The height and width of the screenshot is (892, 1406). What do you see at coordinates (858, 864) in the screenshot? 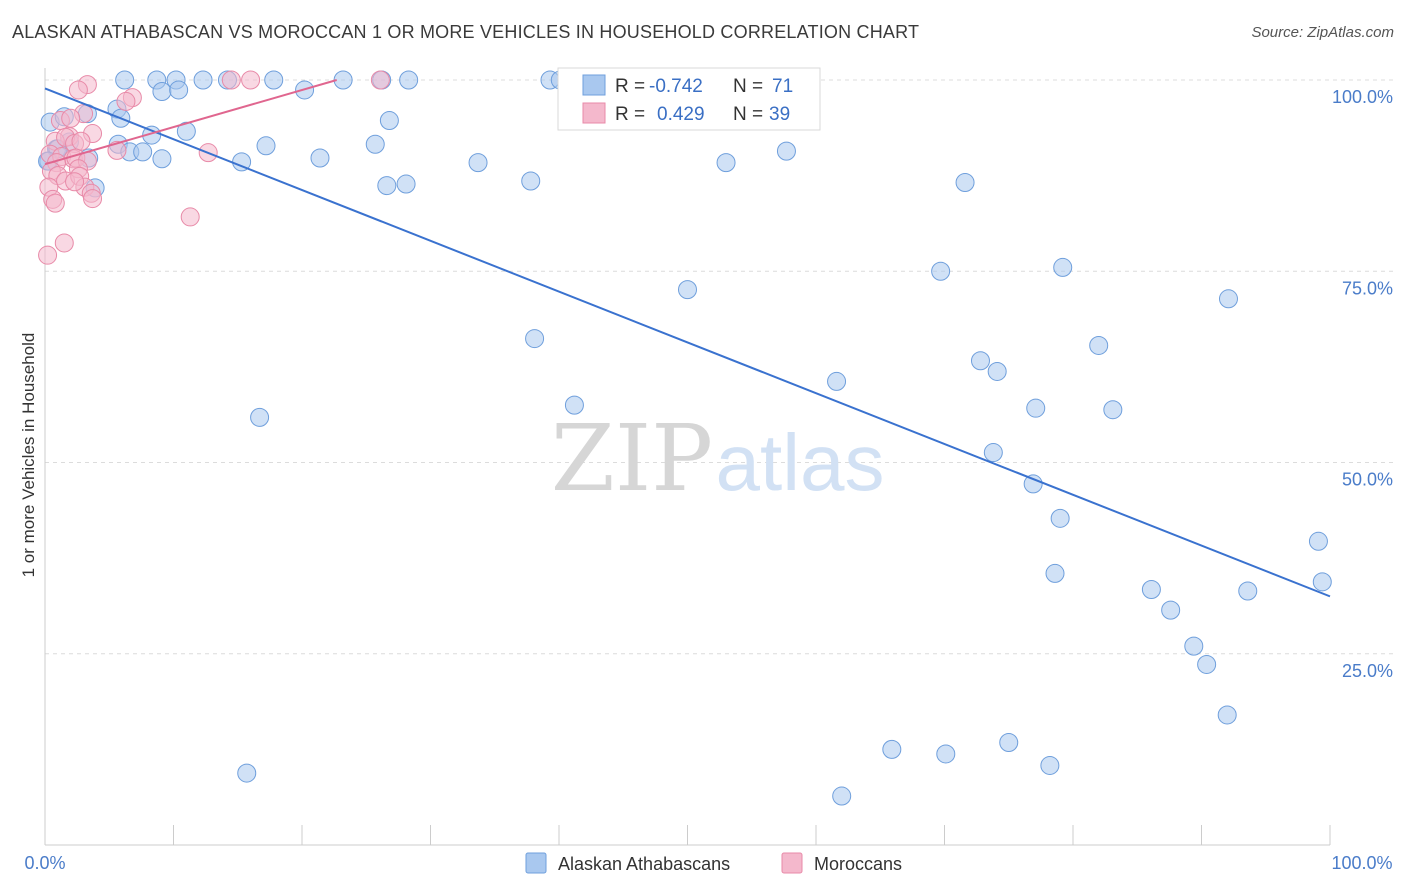
I see `series-legend-label-2: Moroccans` at bounding box center [858, 864].